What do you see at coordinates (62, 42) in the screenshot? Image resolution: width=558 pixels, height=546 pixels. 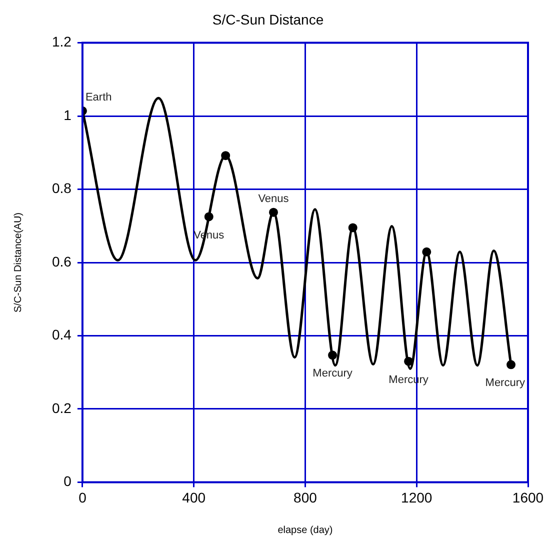 I see `y-tick-label: 1.2` at bounding box center [62, 42].